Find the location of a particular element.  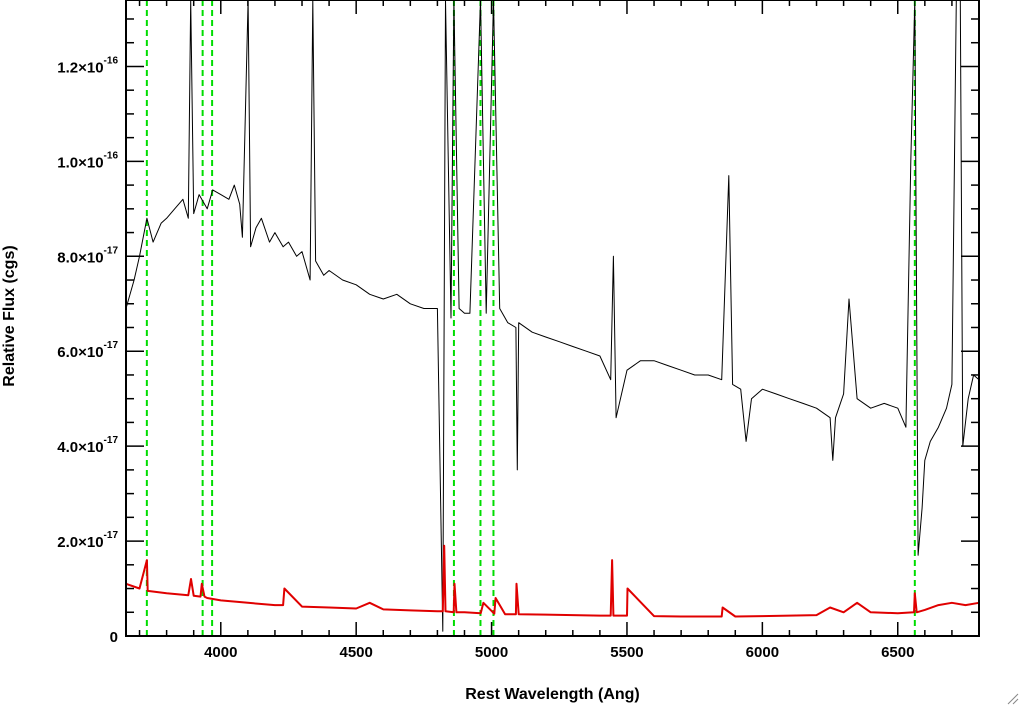

y-tick-label: 6.0×10⁻¹⁷ is located at coordinates (87, 350).